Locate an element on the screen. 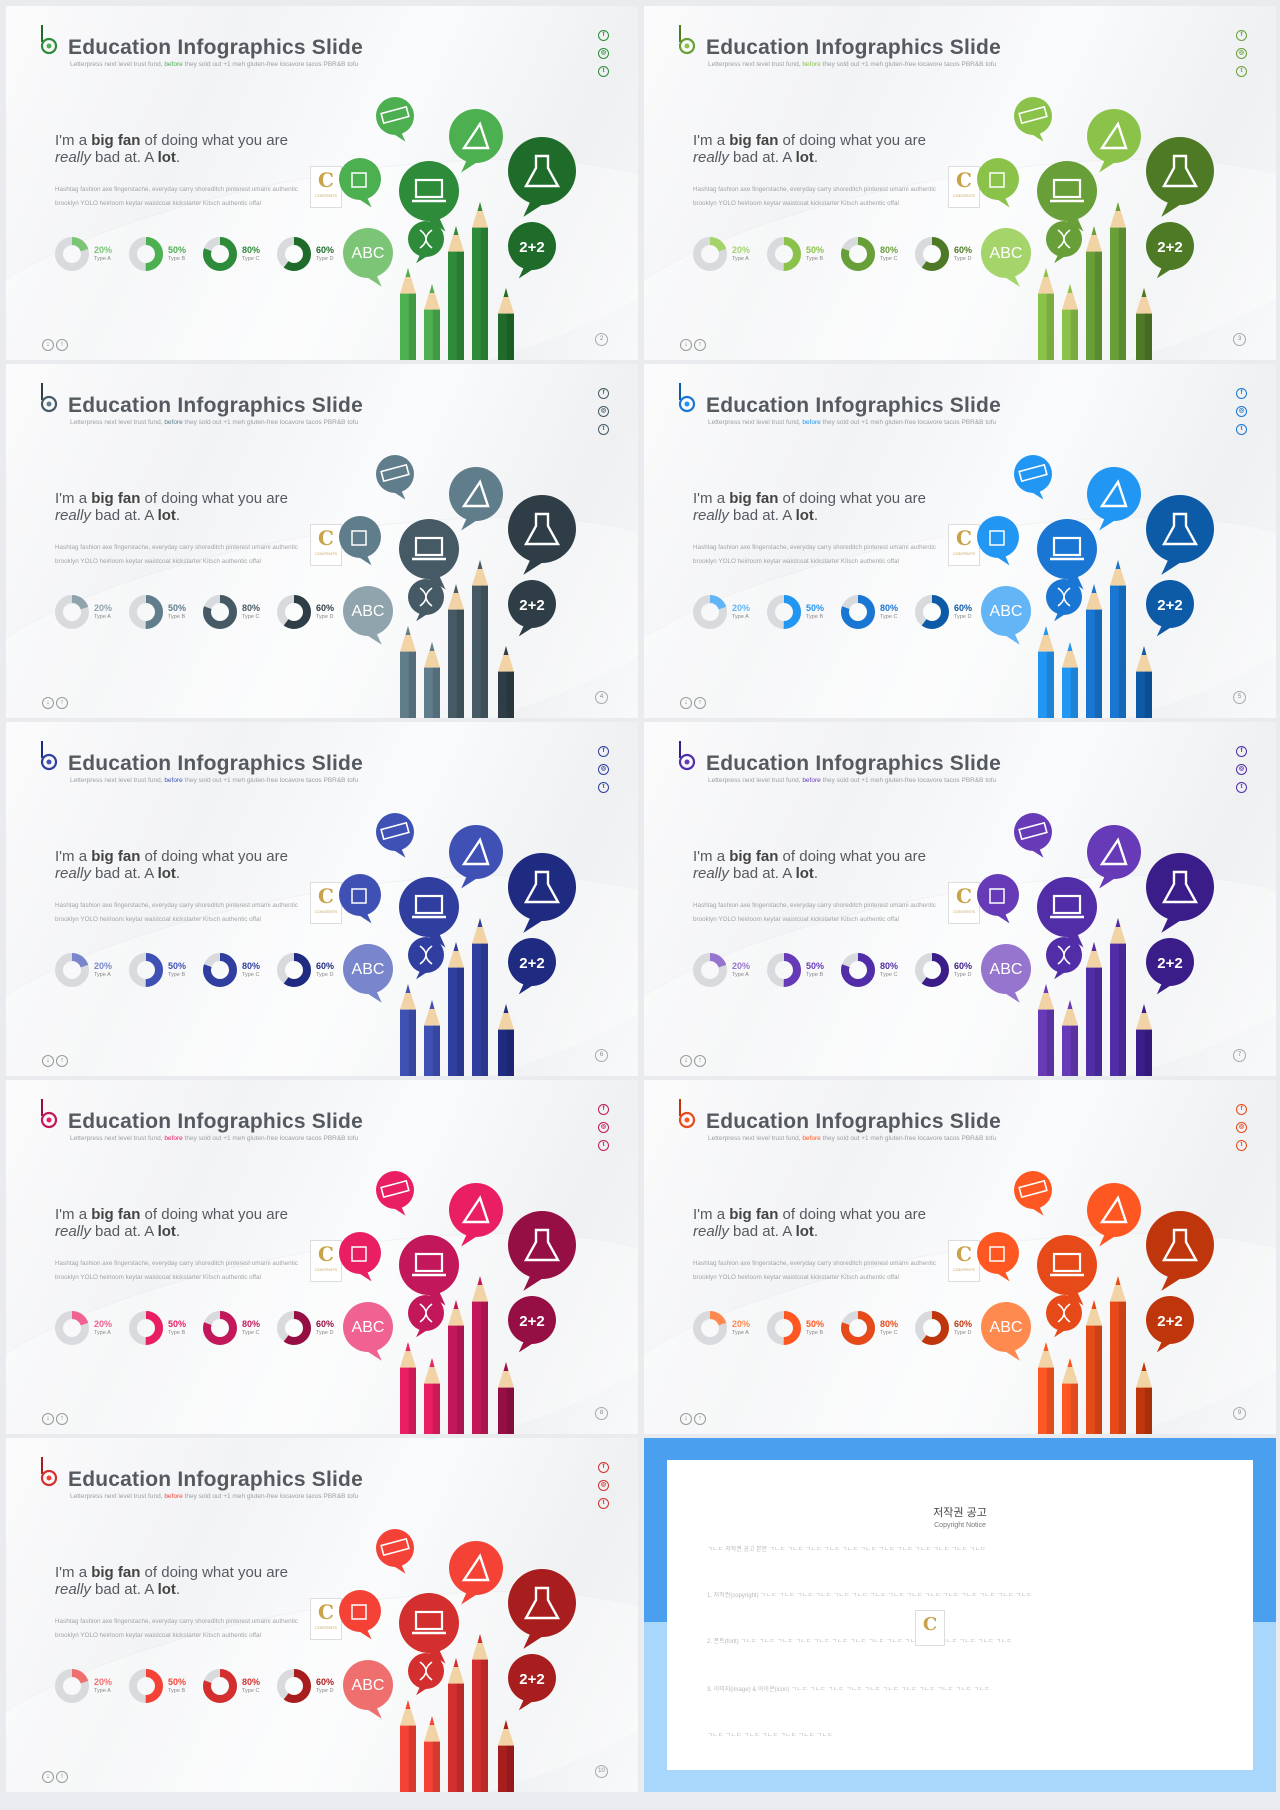  page-number: 2 is located at coordinates (601, 339).